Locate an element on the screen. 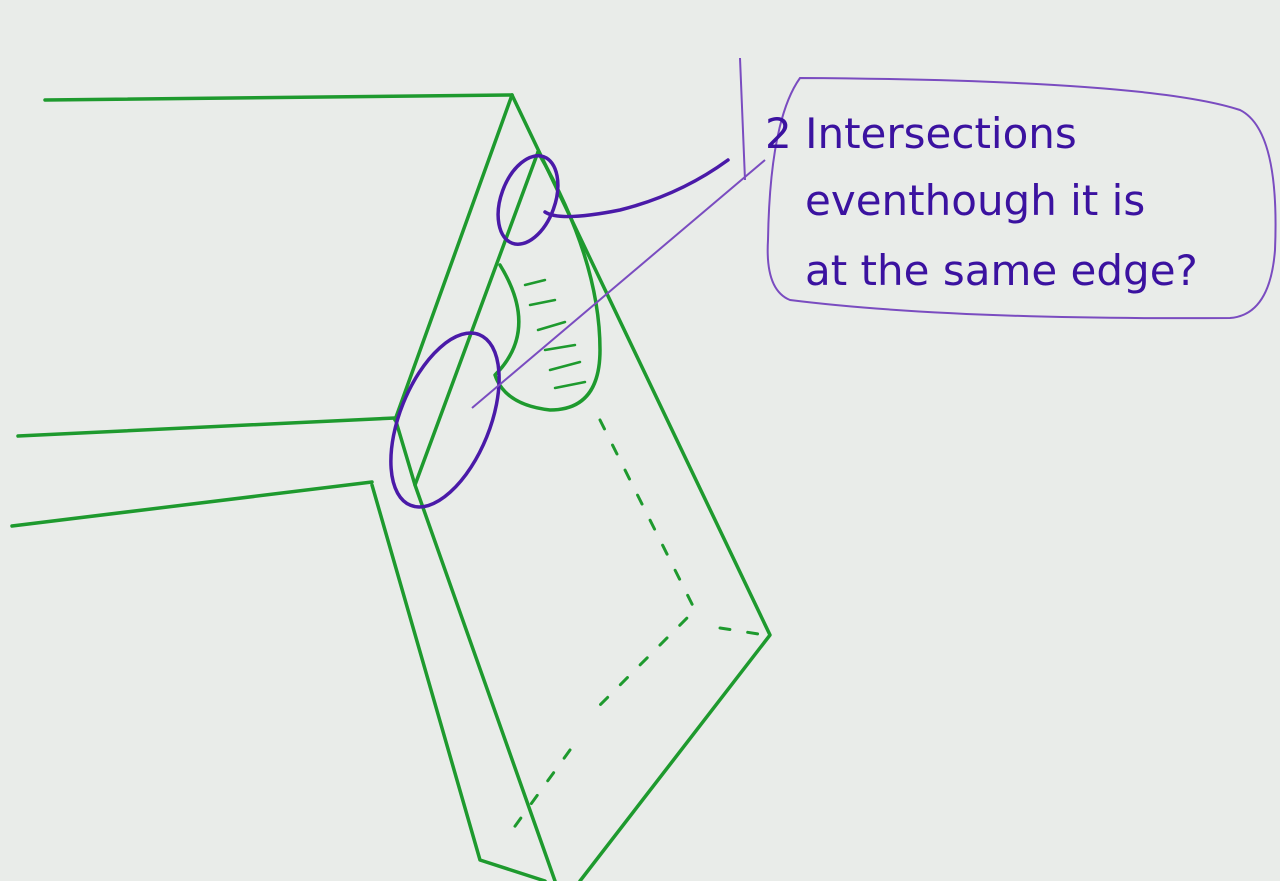 This screenshot has width=1280, height=881. middle-line is located at coordinates (216, 451).